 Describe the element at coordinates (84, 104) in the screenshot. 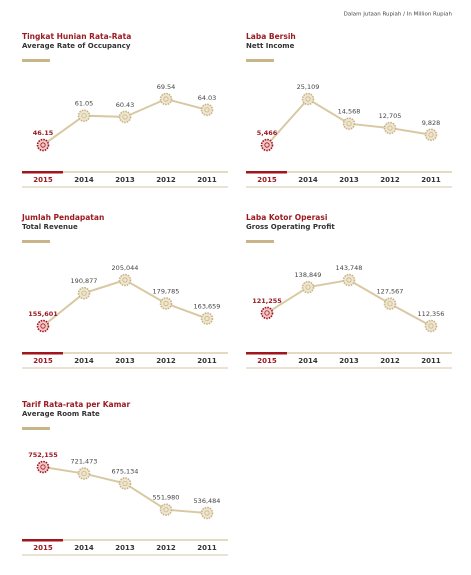

I see `value-label: 61.05` at that location.